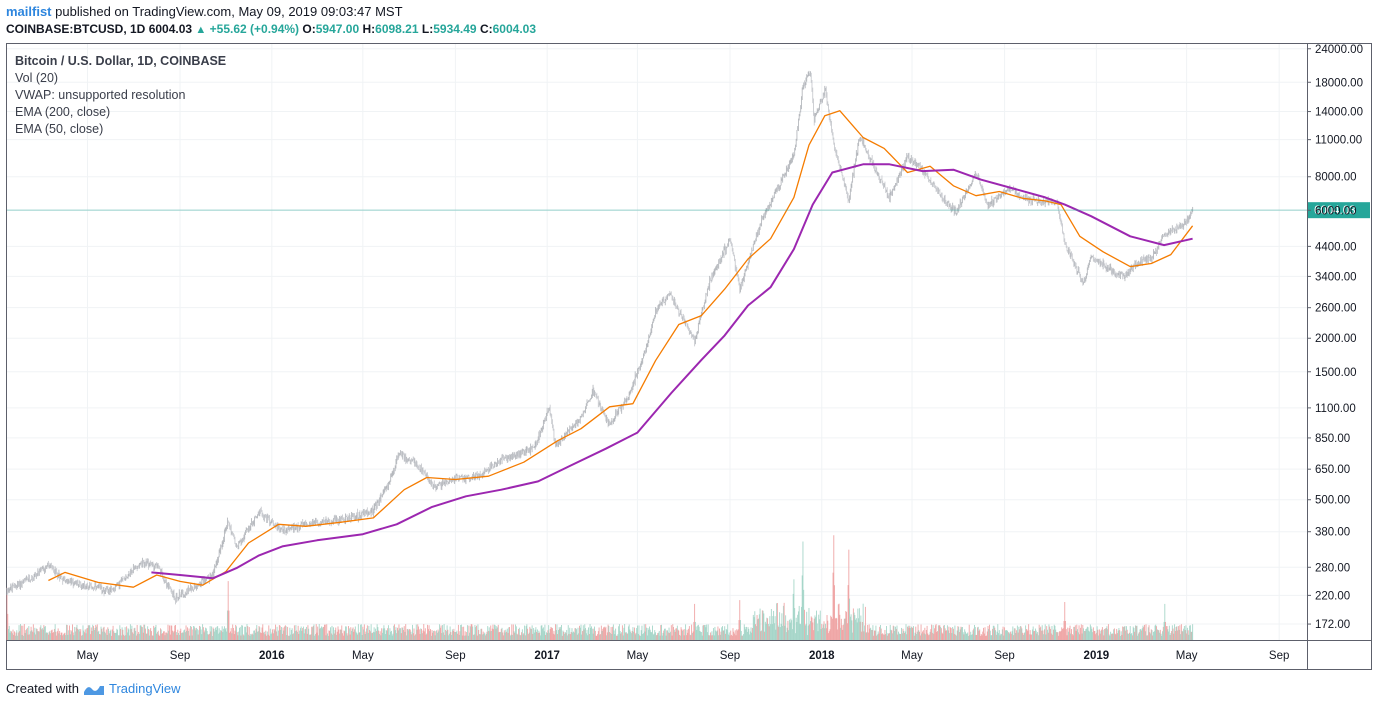 The height and width of the screenshot is (707, 1378). I want to click on legend-item-volume: Vol (20), so click(37, 78).